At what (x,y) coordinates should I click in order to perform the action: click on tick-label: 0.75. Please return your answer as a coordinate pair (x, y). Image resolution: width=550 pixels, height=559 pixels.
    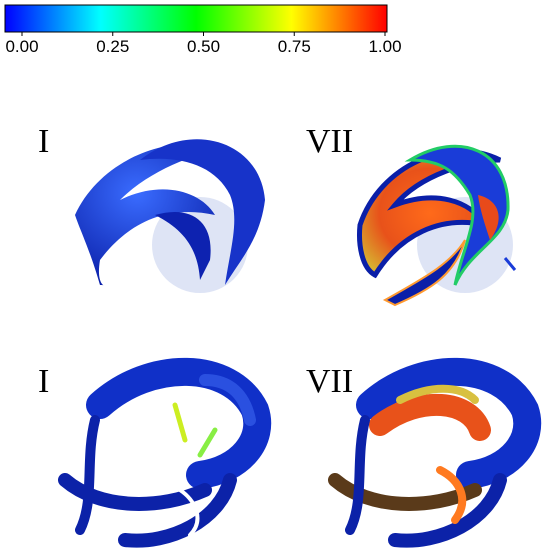
    Looking at the image, I should click on (294, 46).